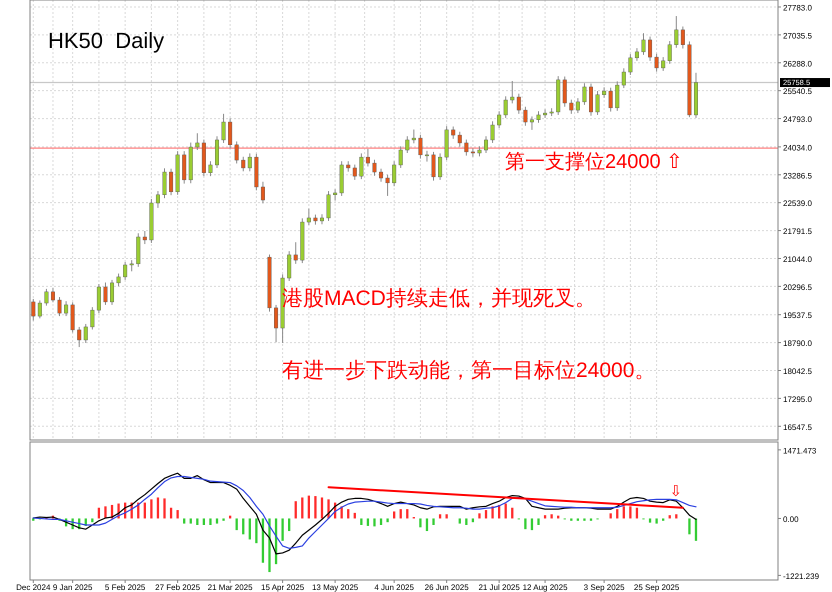 This screenshot has width=832, height=592. I want to click on x-tick-label: 13 May 2025, so click(335, 587).